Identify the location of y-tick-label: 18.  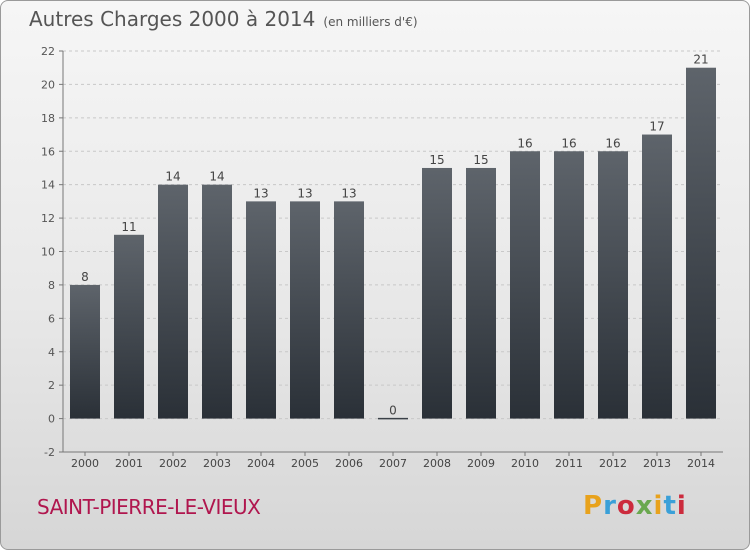
(48, 118).